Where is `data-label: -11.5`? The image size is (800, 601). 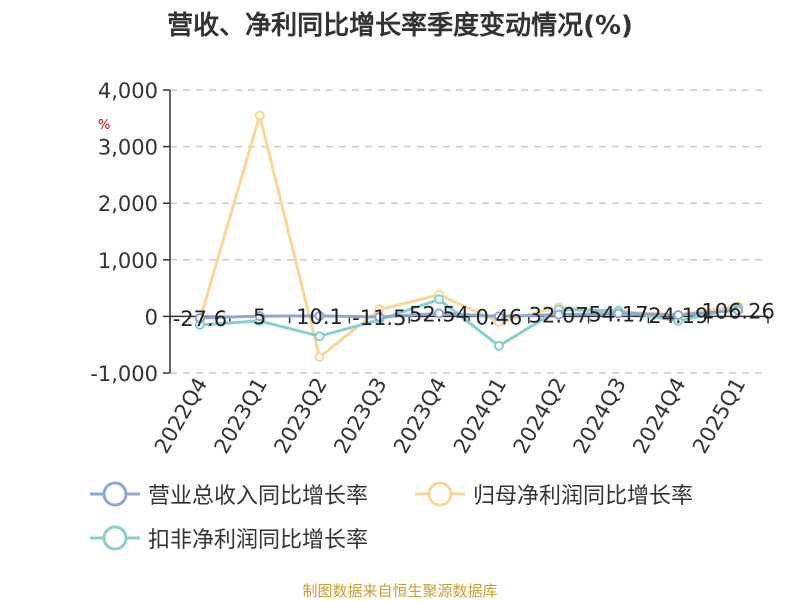 data-label: -11.5 is located at coordinates (379, 318).